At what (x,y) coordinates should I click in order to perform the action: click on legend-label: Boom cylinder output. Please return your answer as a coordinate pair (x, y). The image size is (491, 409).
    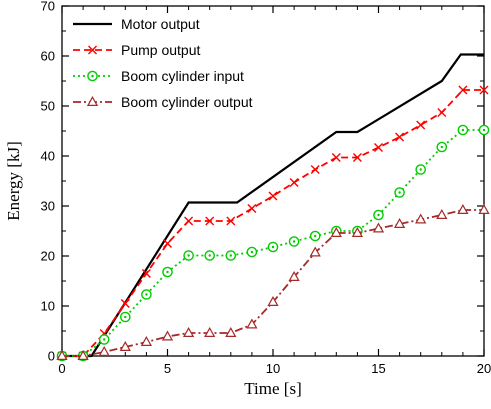
    Looking at the image, I should click on (187, 102).